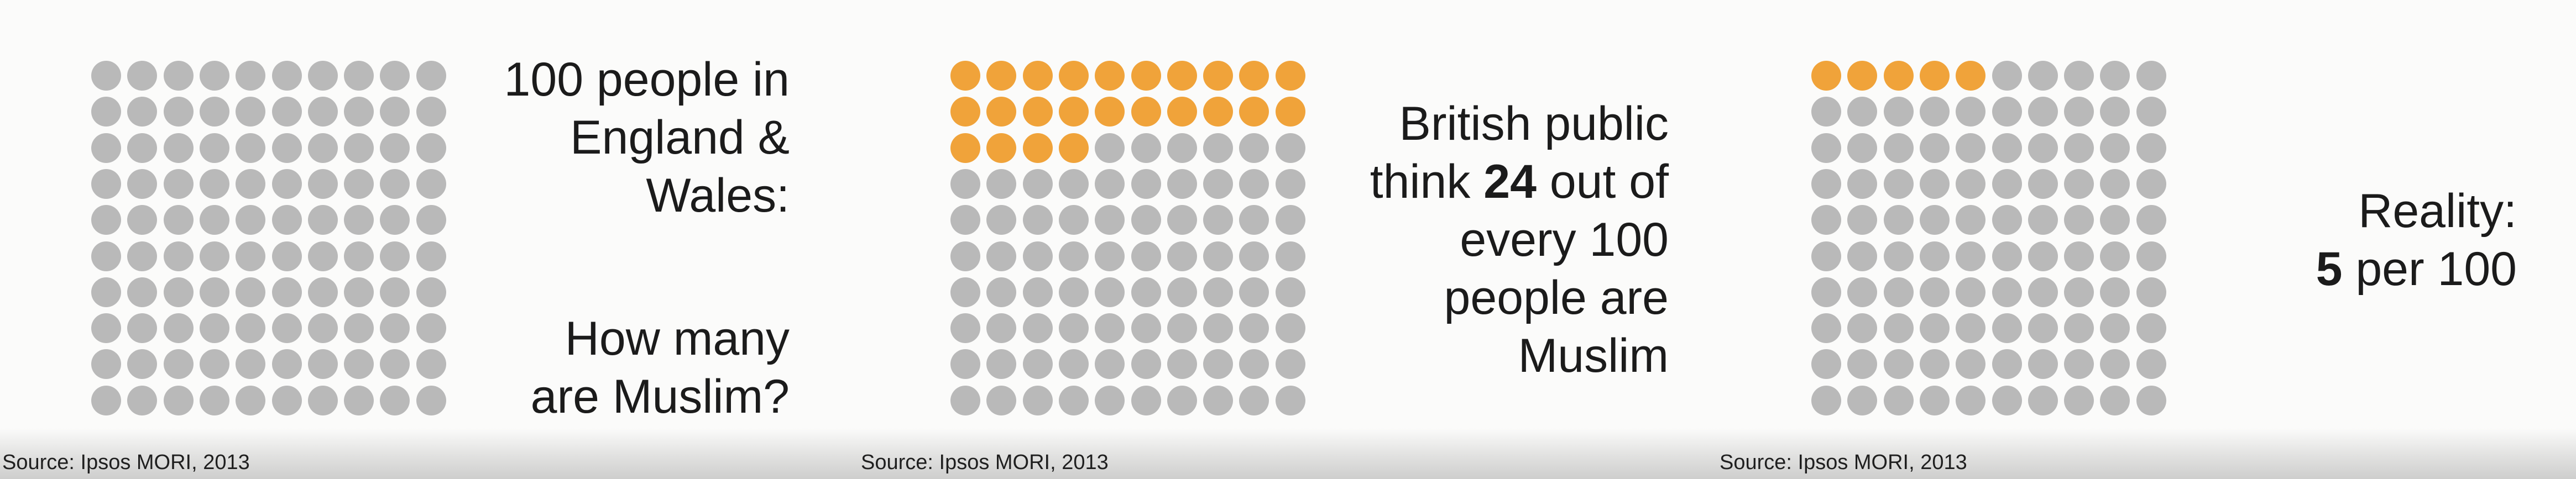 Image resolution: width=2576 pixels, height=479 pixels. What do you see at coordinates (647, 267) in the screenshot?
I see `spacer` at bounding box center [647, 267].